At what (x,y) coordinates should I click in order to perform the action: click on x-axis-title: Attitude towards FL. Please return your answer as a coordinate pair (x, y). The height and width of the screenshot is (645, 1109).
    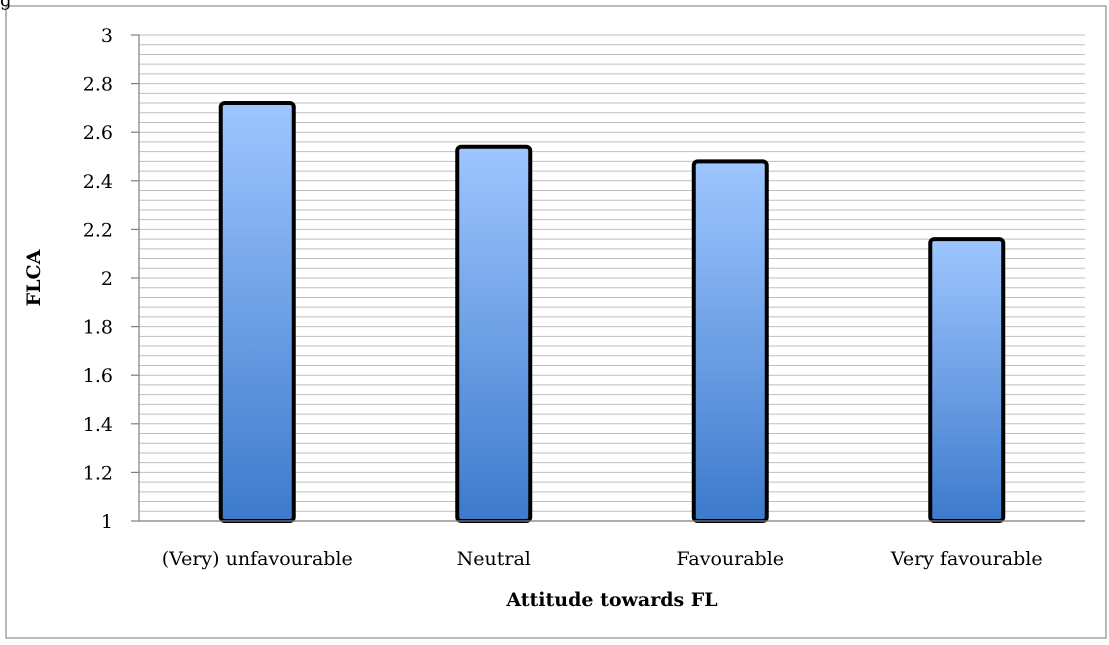
    Looking at the image, I should click on (611, 600).